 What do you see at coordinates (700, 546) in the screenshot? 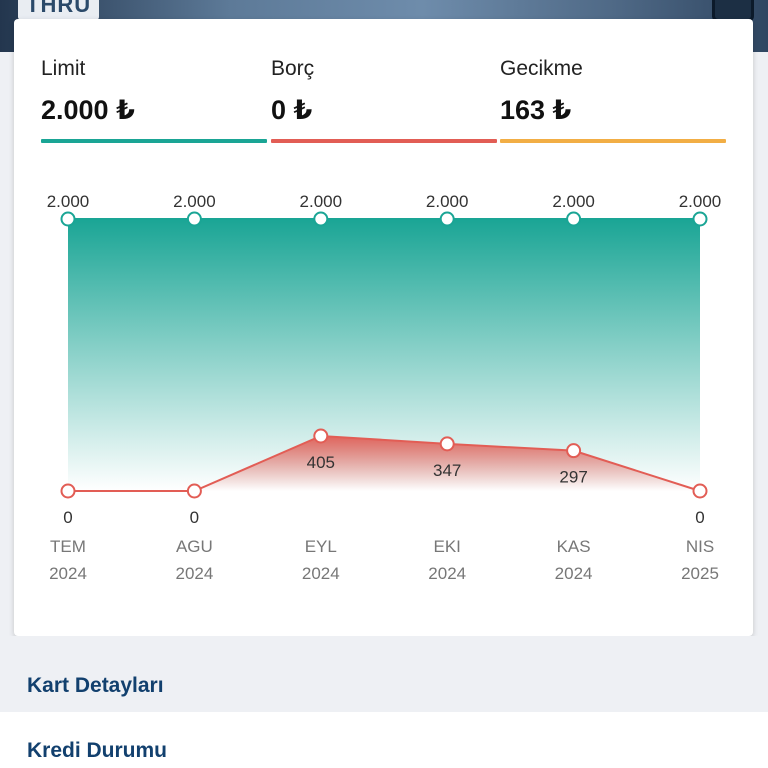
I see `x-tick-month: NIS` at bounding box center [700, 546].